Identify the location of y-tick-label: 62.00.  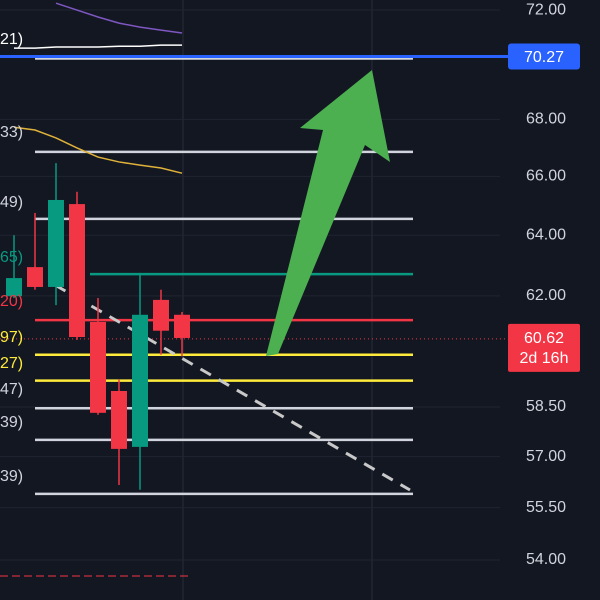
(546, 295).